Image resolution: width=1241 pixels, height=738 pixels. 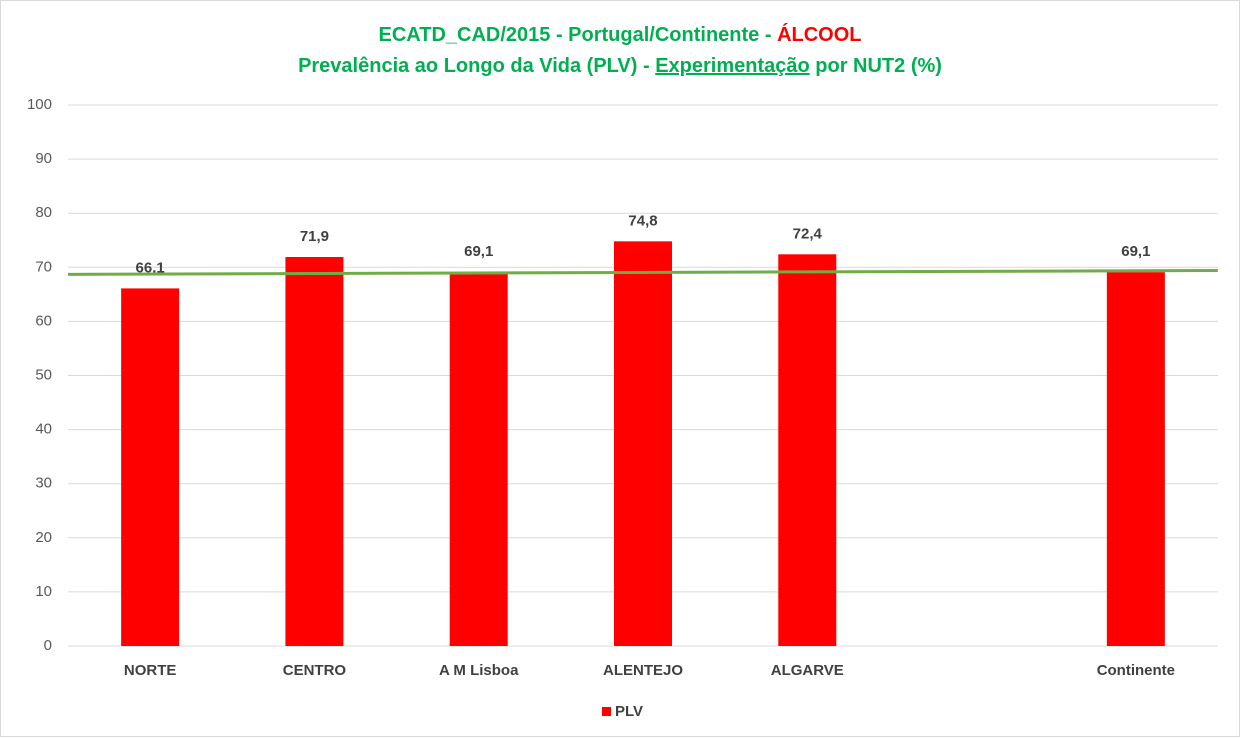 I want to click on y-tick-label: 60, so click(x=43, y=320).